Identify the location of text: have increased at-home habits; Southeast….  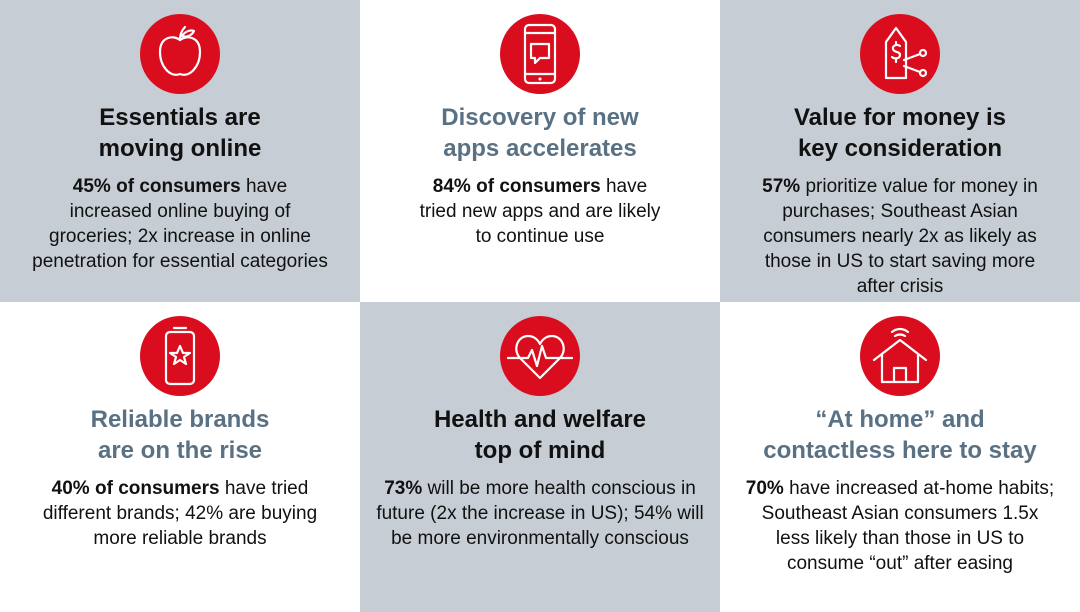
(908, 526).